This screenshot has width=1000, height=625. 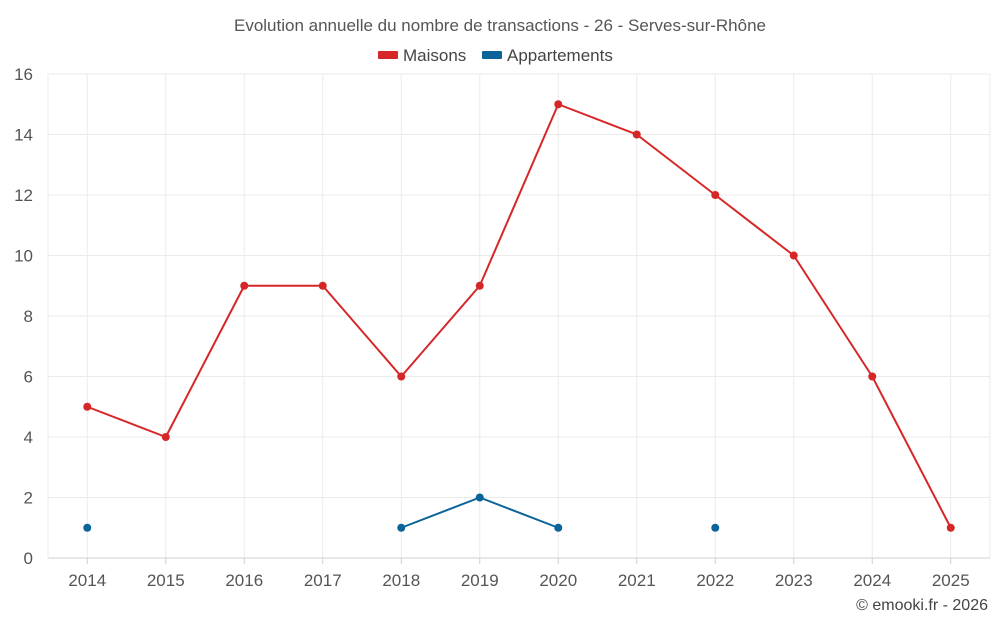 What do you see at coordinates (401, 512) in the screenshot?
I see `series-appartements` at bounding box center [401, 512].